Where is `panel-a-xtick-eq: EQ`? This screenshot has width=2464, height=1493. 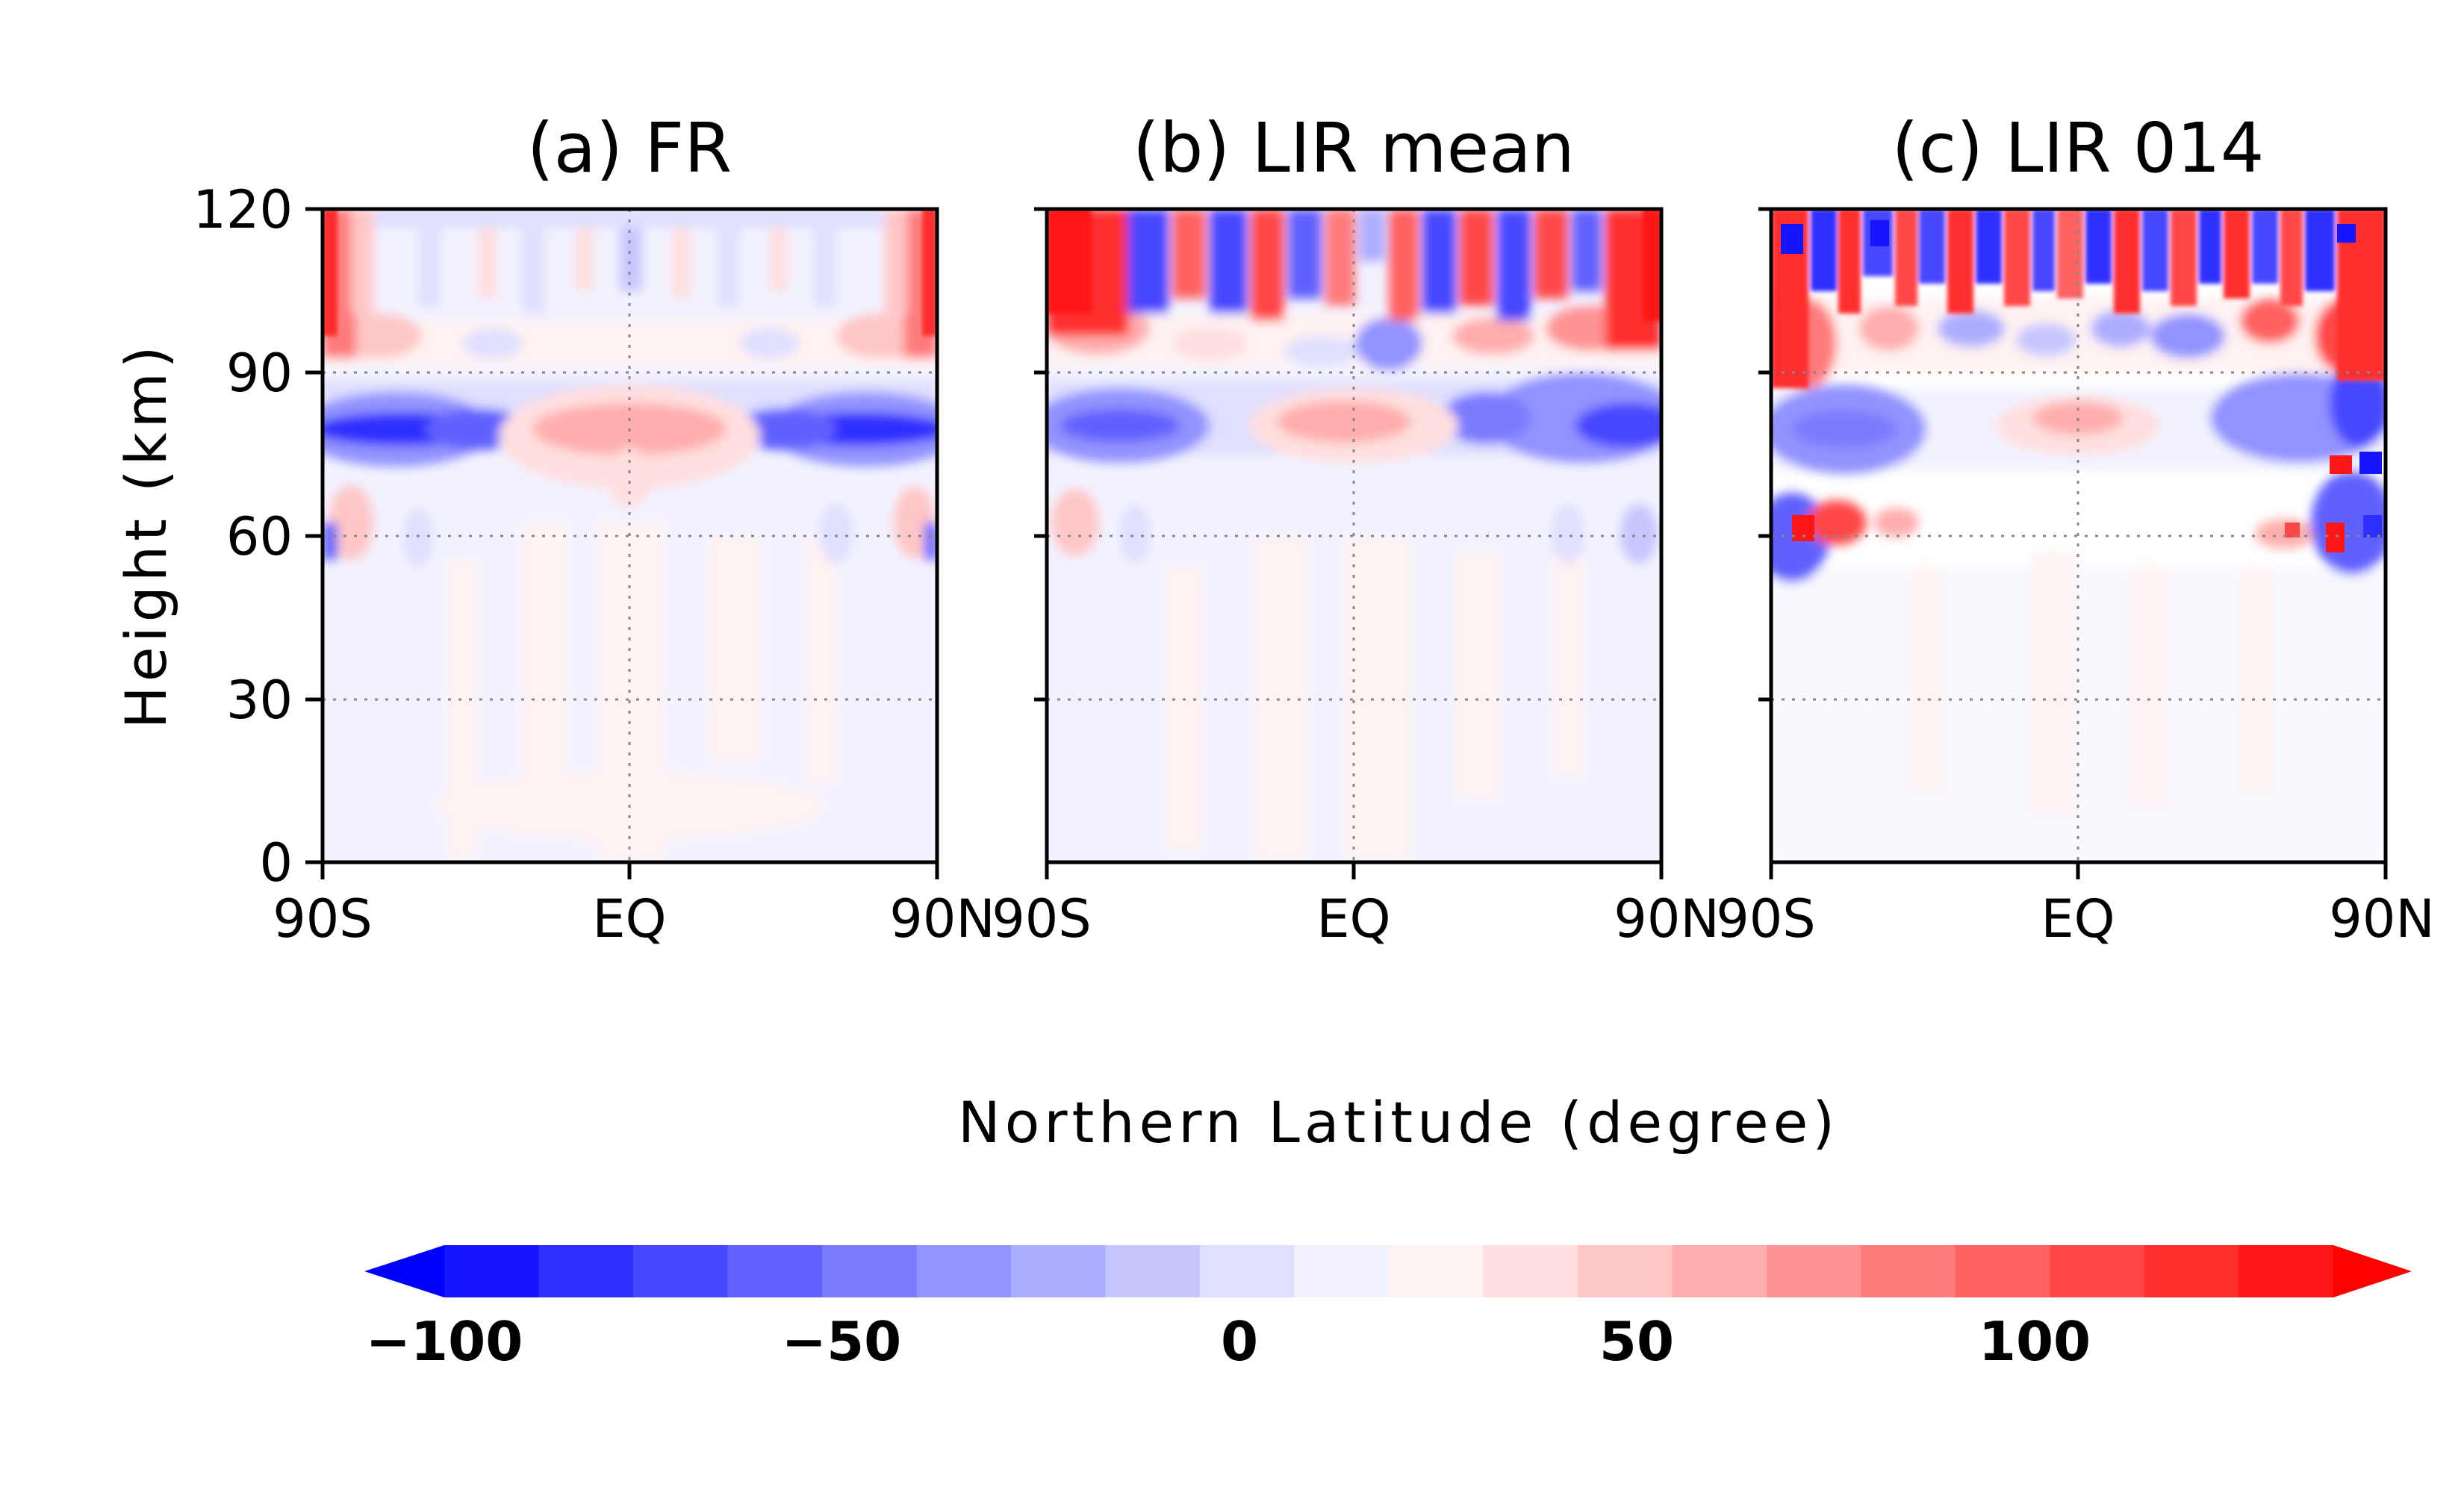 panel-a-xtick-eq: EQ is located at coordinates (629, 919).